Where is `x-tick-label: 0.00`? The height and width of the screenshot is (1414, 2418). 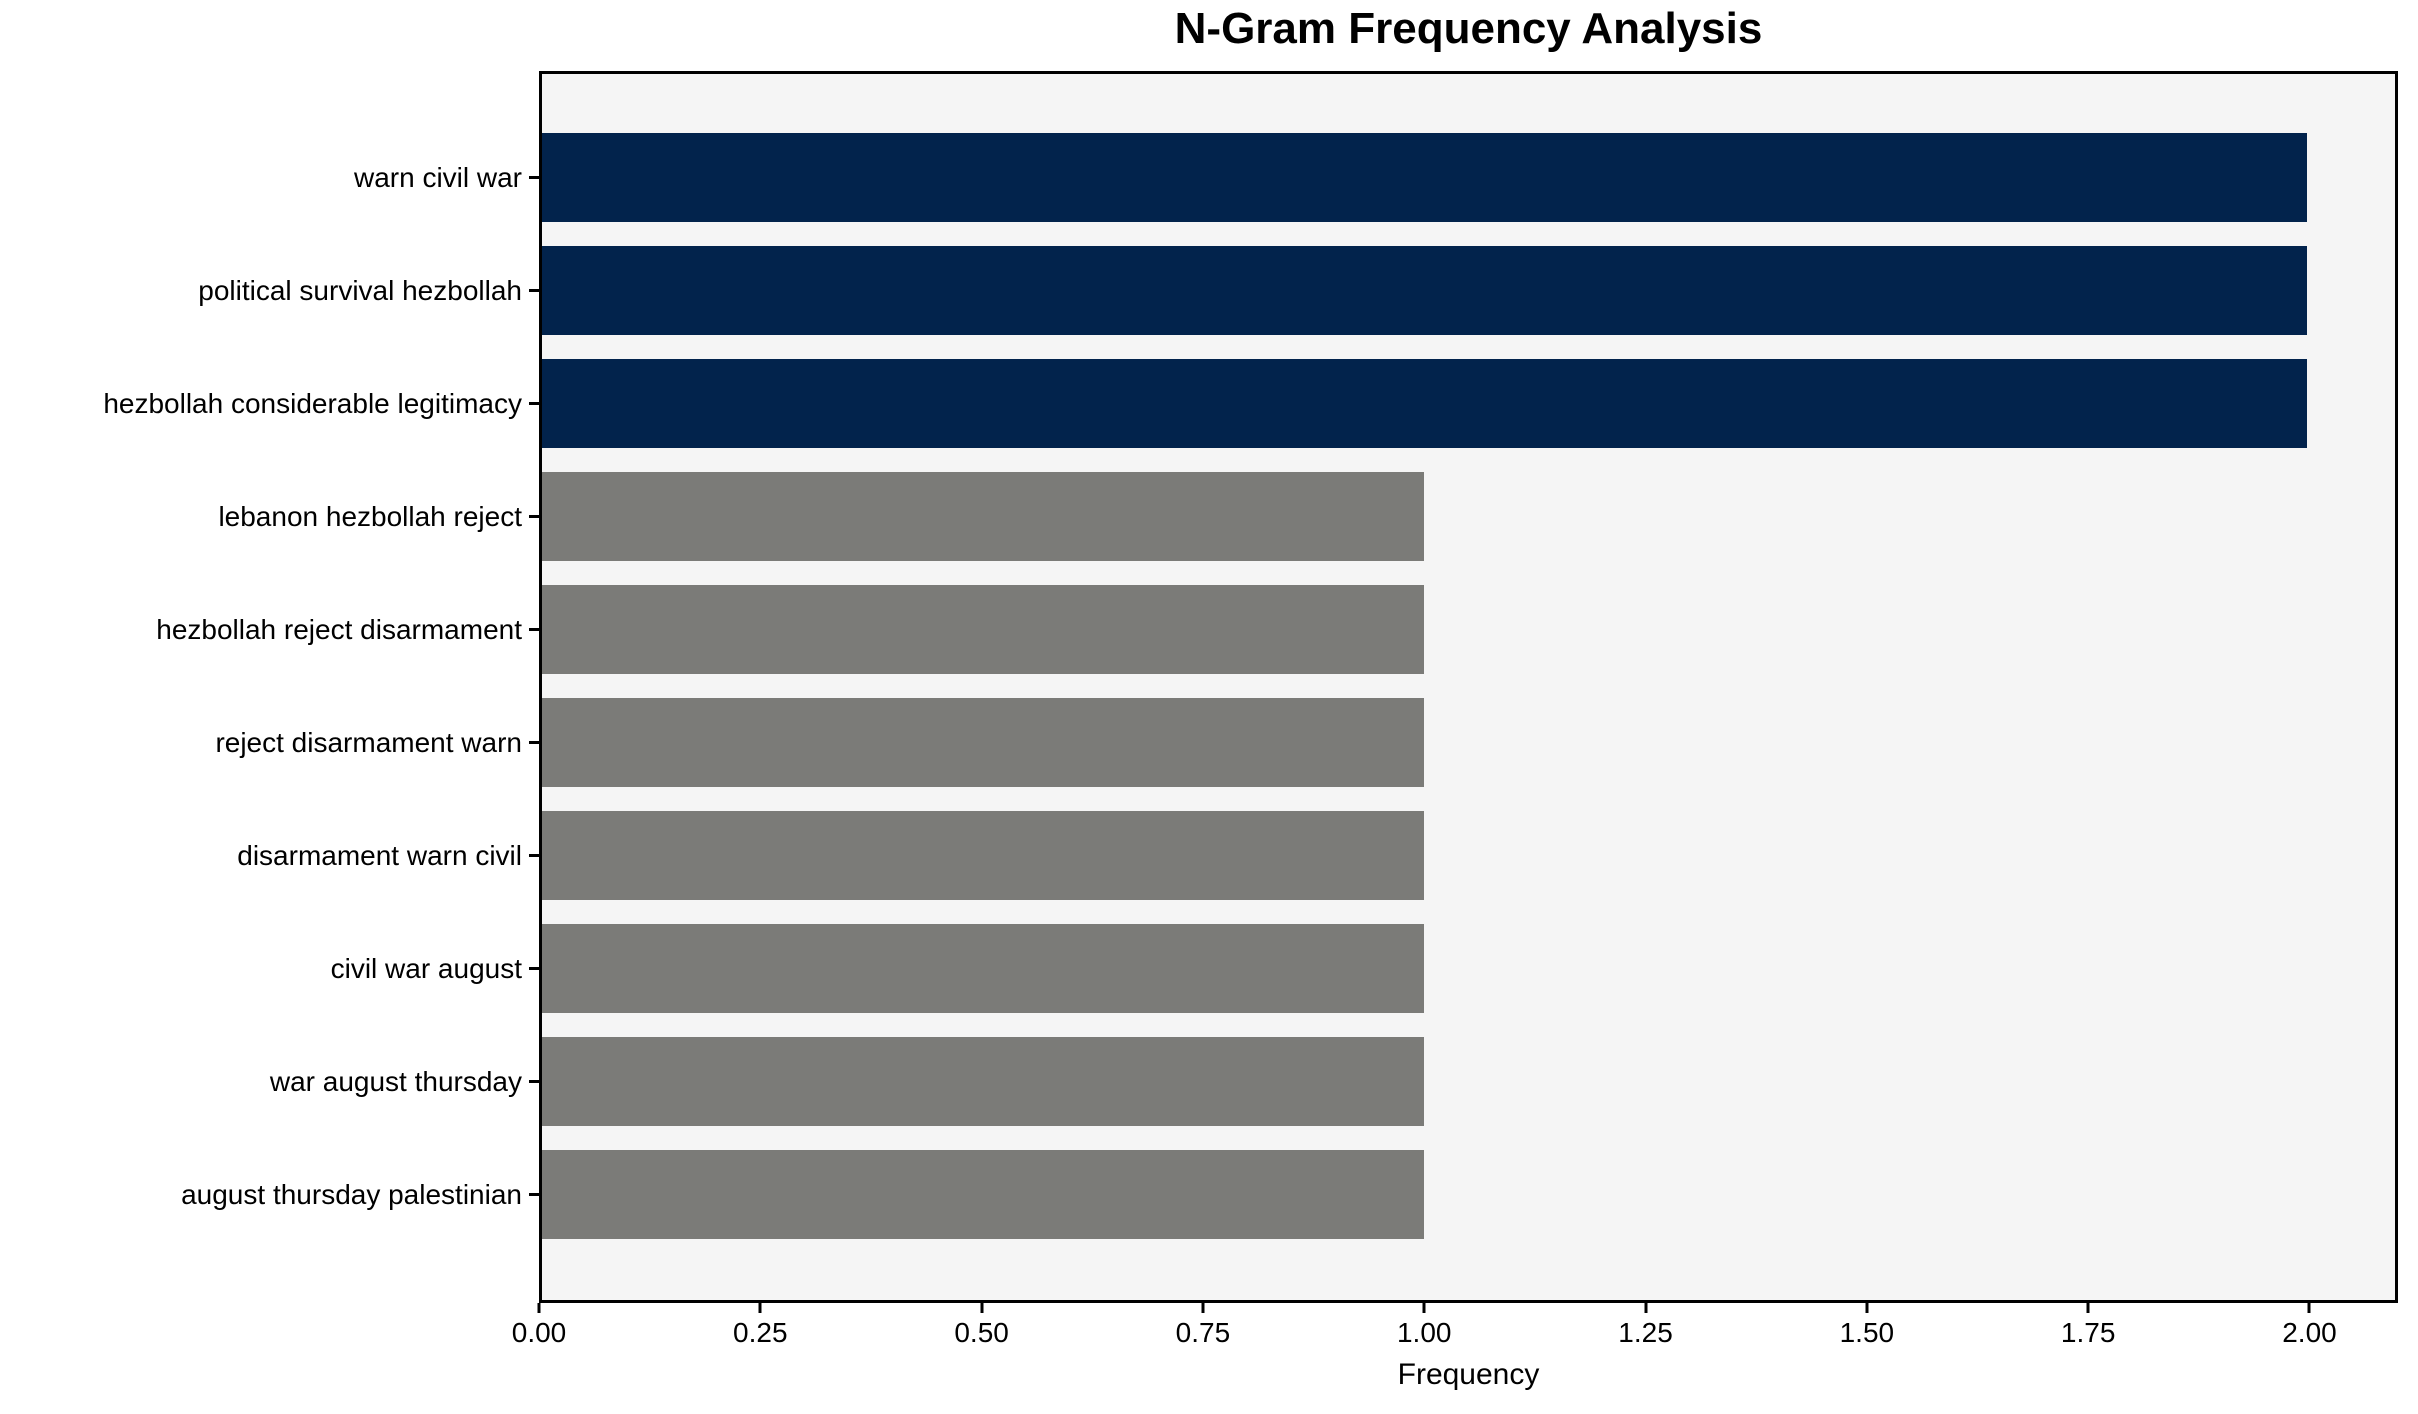 x-tick-label: 0.00 is located at coordinates (539, 1332).